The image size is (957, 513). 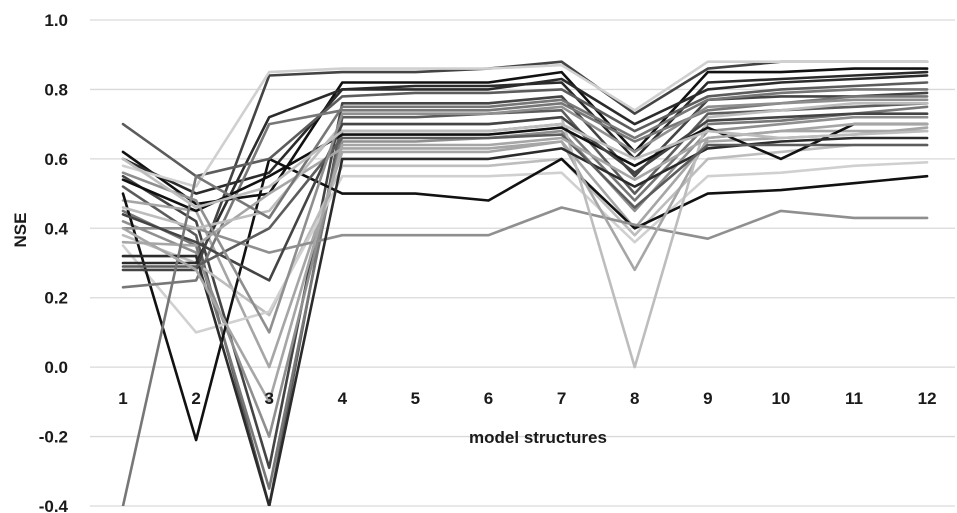 I want to click on y-tick-label: 1.0, so click(x=56, y=20).